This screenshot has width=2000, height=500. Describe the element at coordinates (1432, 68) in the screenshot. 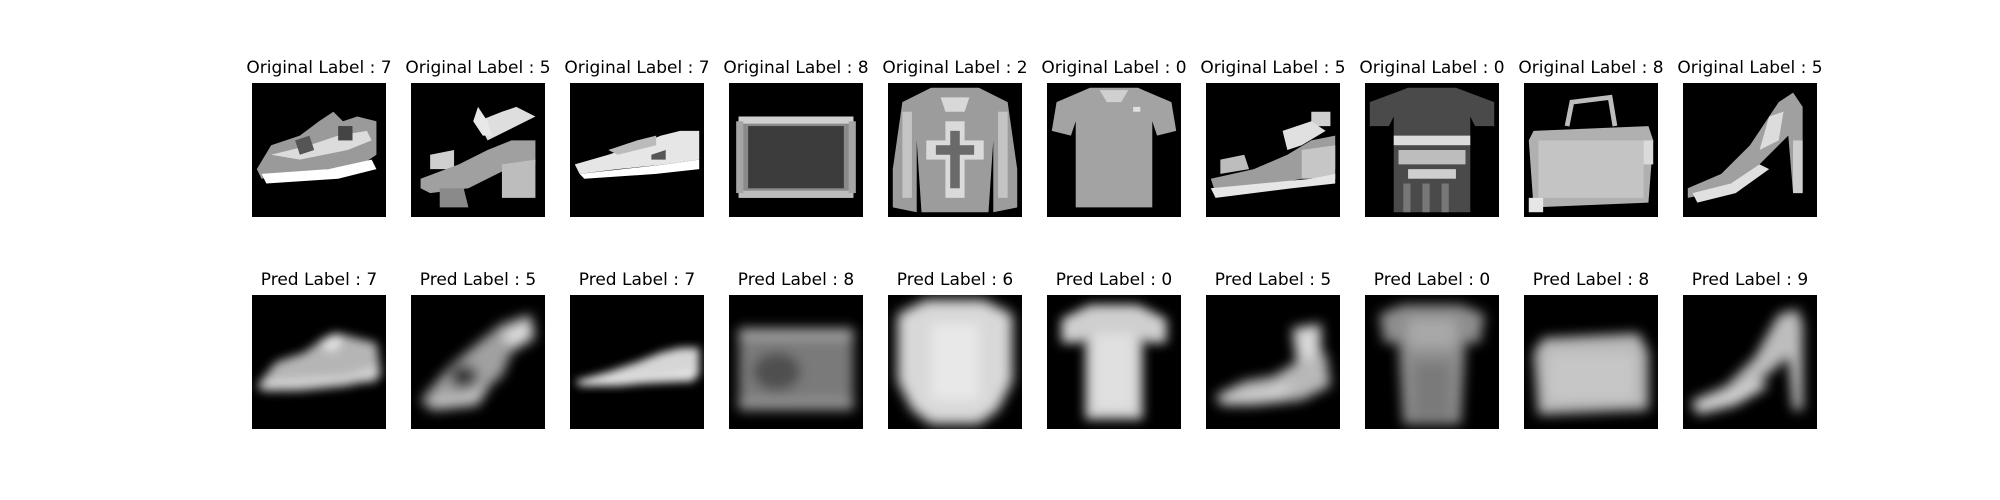

I see `original-title-8: Original Label : 0` at that location.